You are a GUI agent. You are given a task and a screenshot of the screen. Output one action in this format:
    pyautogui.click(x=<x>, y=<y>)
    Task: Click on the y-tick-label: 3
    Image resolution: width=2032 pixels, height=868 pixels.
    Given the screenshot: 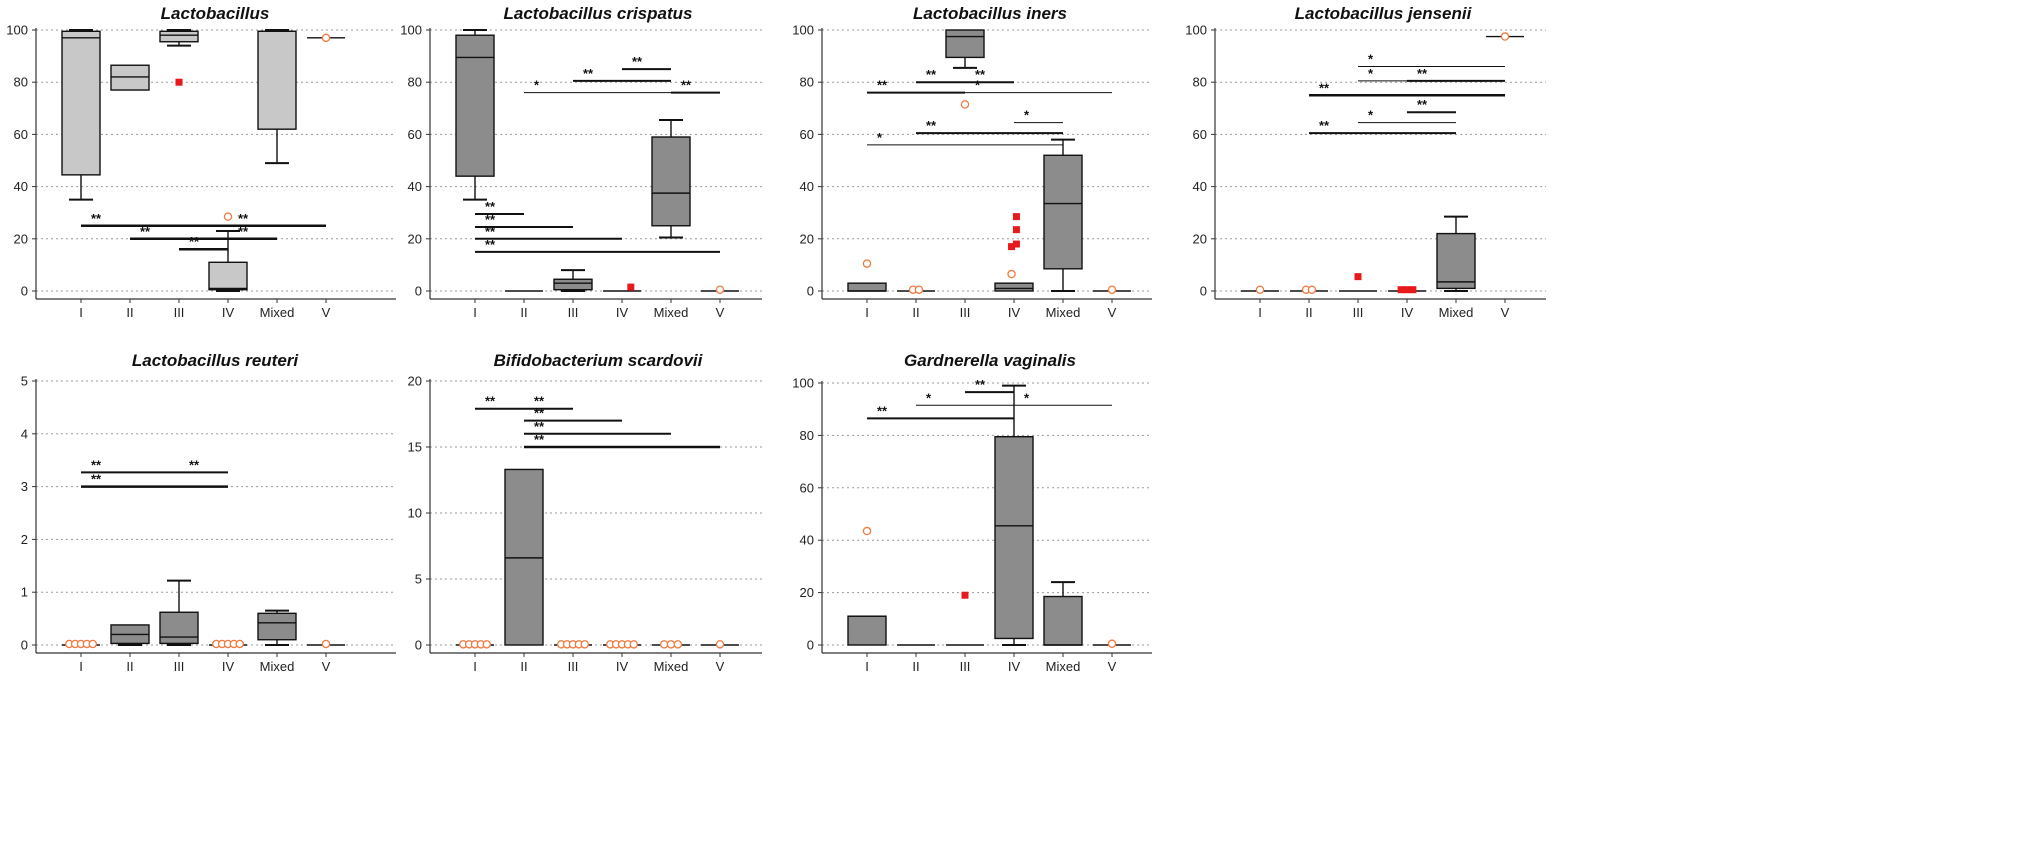 What is the action you would take?
    pyautogui.click(x=24, y=486)
    